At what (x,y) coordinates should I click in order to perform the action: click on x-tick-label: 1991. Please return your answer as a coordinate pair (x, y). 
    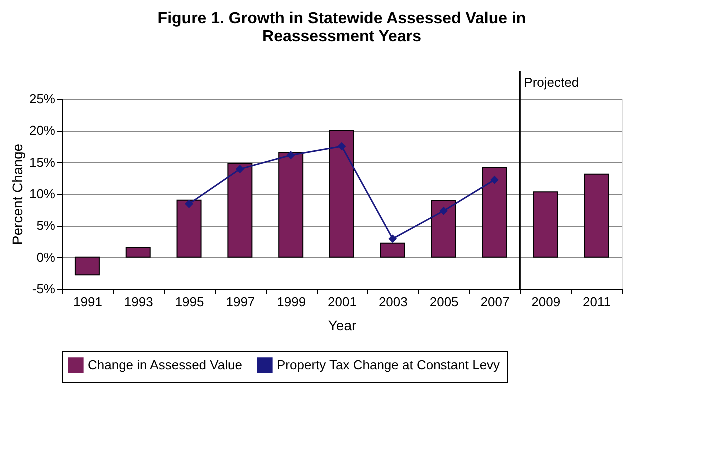
    Looking at the image, I should click on (87, 302).